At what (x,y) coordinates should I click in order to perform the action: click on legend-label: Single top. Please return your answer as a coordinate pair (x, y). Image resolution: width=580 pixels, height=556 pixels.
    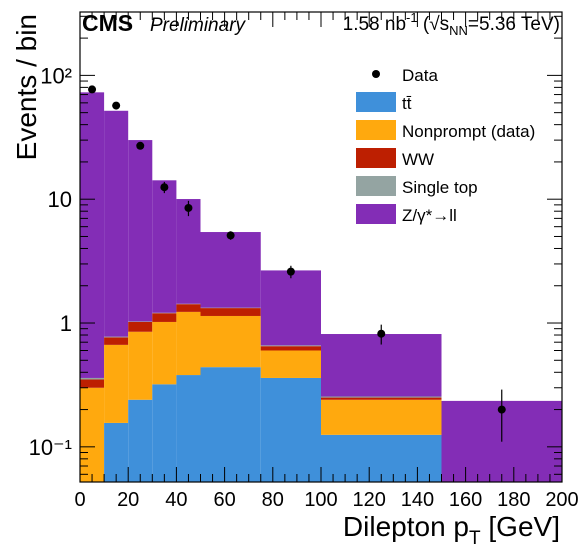
    Looking at the image, I should click on (440, 187).